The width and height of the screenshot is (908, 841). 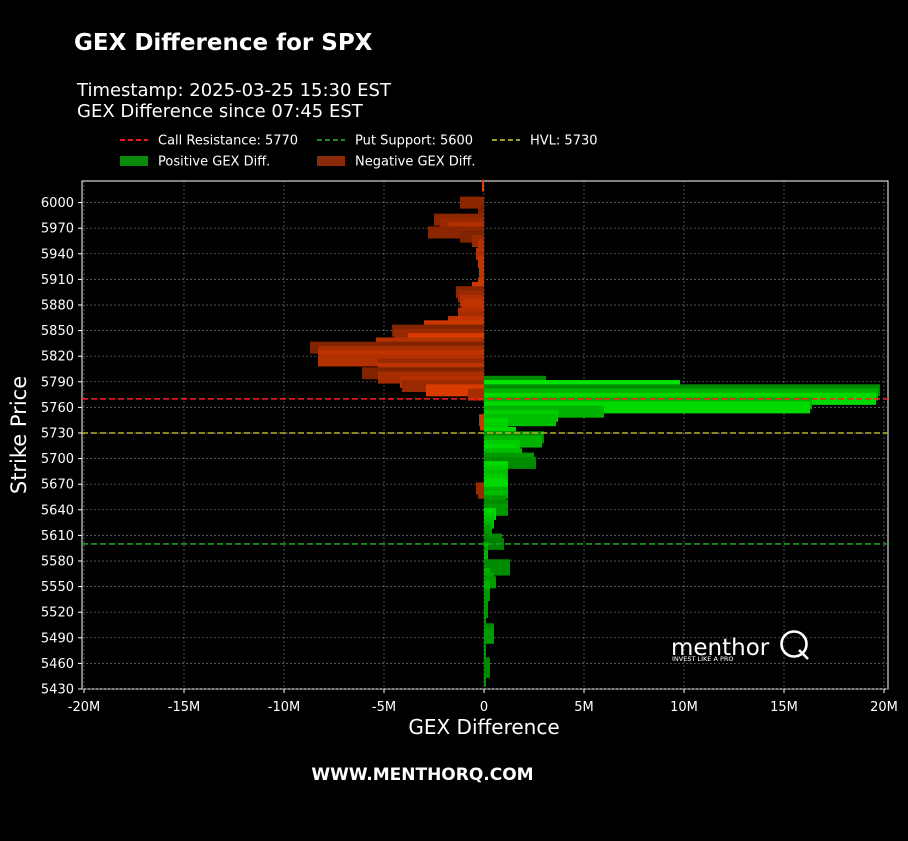 What do you see at coordinates (422, 775) in the screenshot?
I see `footer-url: WWW.MENTHORQ.COM` at bounding box center [422, 775].